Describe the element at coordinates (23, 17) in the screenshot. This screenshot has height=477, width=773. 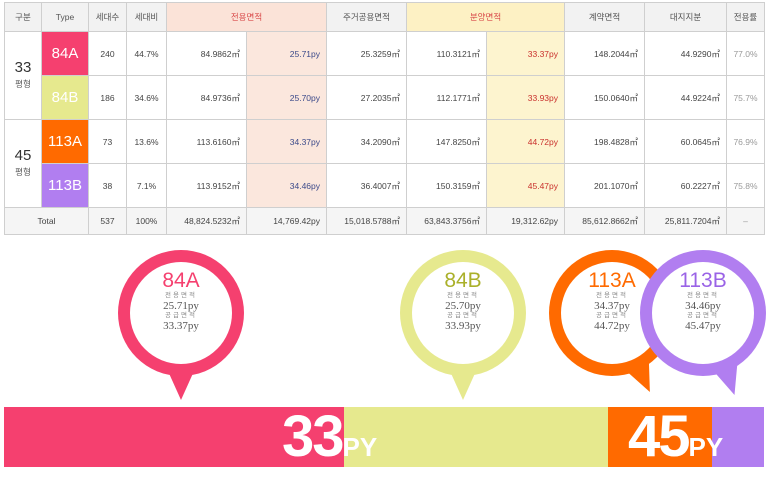
I see `header-division: 구분` at that location.